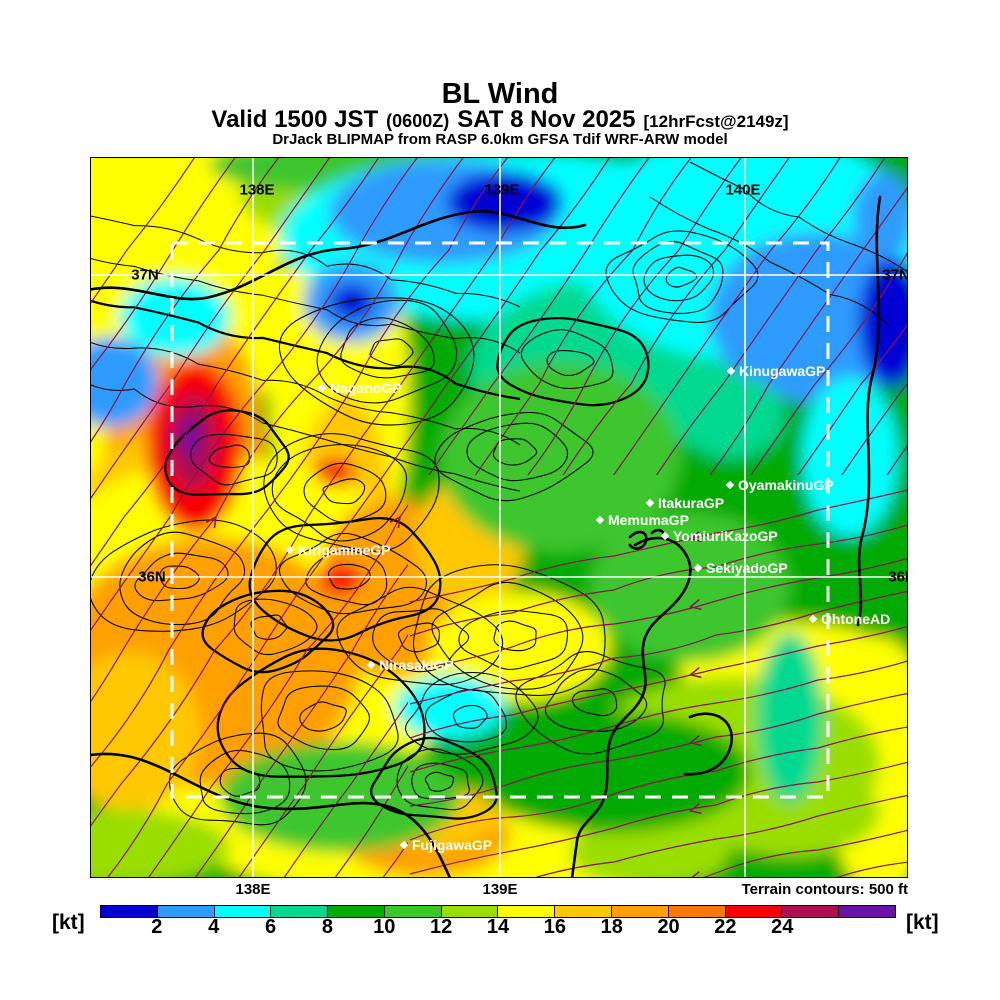 This screenshot has height=1000, width=1000. I want to click on forecast-run: [12hrFcst@2149z], so click(716, 121).